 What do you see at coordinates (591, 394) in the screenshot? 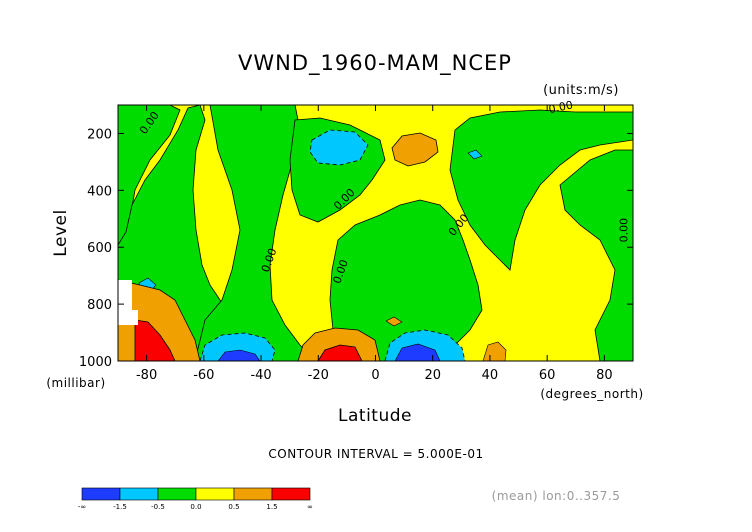
I see `x-axis-units: (degrees_north)` at bounding box center [591, 394].